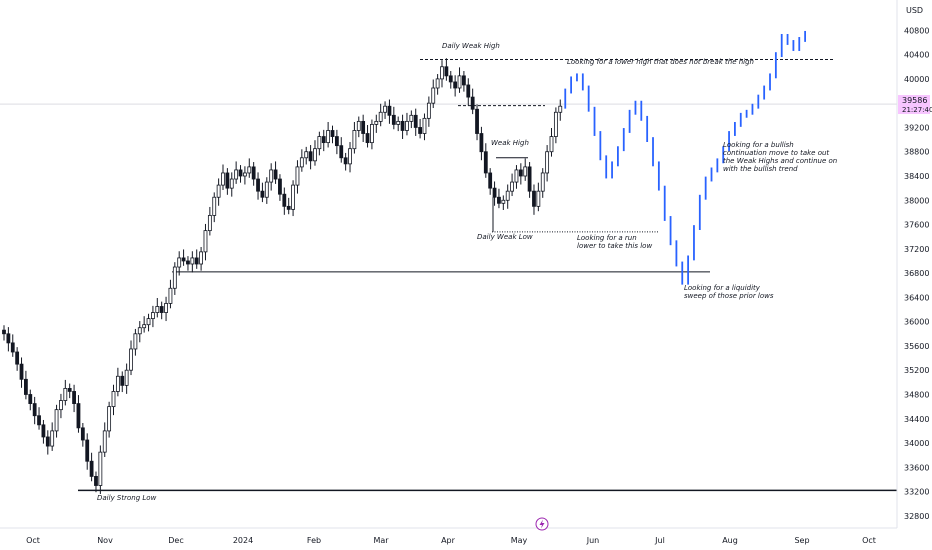 The height and width of the screenshot is (550, 932). What do you see at coordinates (916, 346) in the screenshot?
I see `price-tick-label: 35600` at bounding box center [916, 346].